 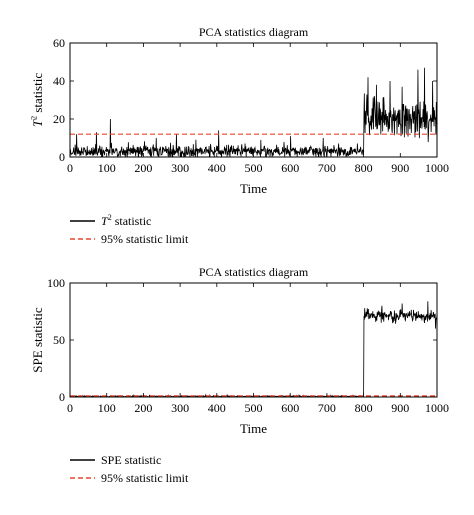 What do you see at coordinates (37, 340) in the screenshot?
I see `y-axis-label: SPE statistic` at bounding box center [37, 340].